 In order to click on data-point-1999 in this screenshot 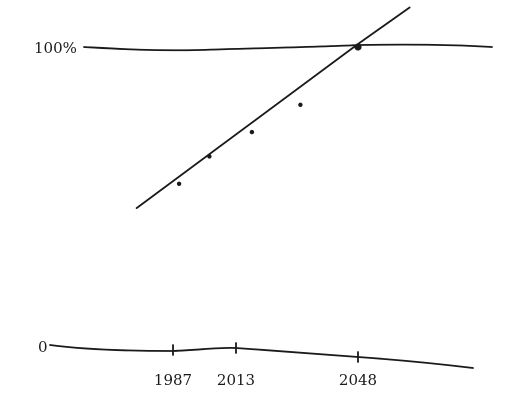, I will do `click(209, 156)`.